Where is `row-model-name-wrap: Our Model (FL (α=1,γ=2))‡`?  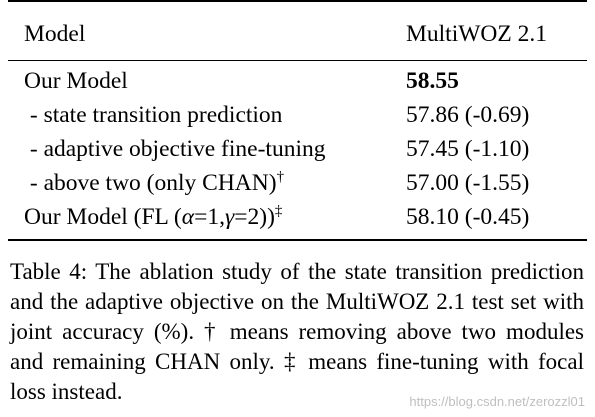
row-model-name-wrap: Our Model (FL (α=1,γ=2))‡ is located at coordinates (153, 216).